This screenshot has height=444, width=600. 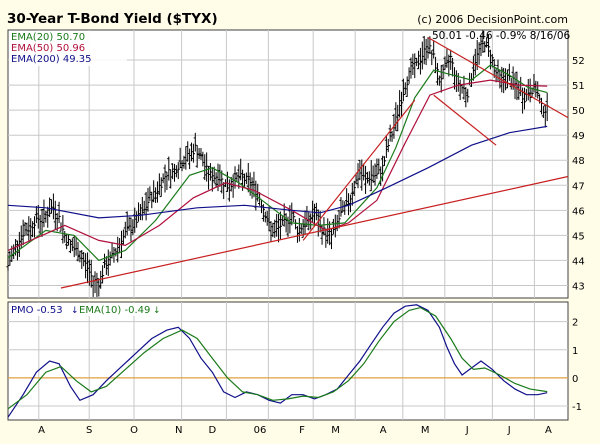 What do you see at coordinates (501, 36) in the screenshot?
I see `header-values: 50.01 -0.46 -0.9% 8/16/06` at bounding box center [501, 36].